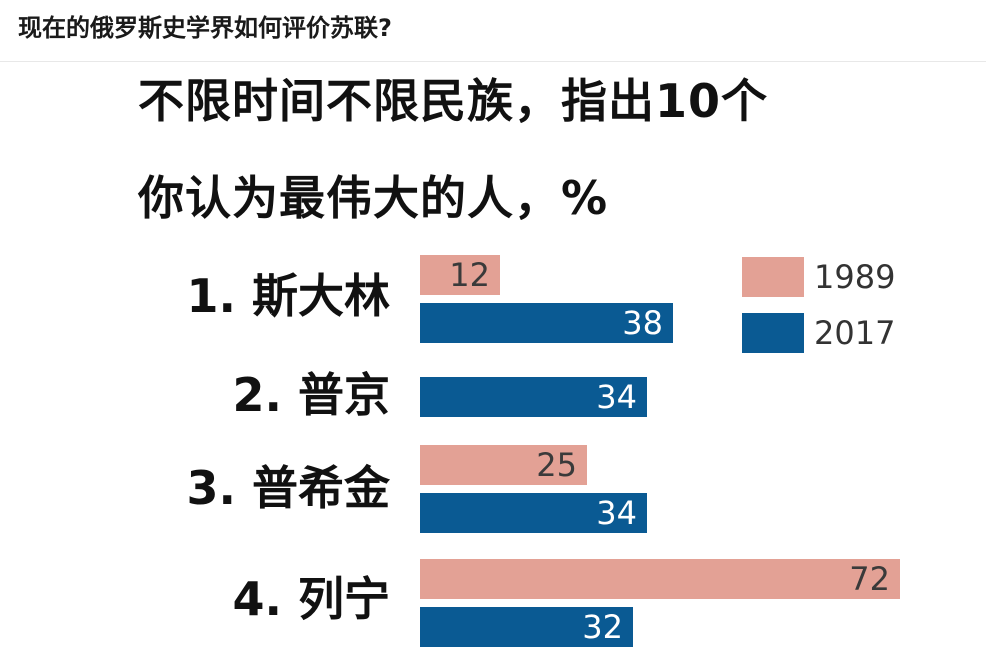 Image resolution: width=986 pixels, height=668 pixels. Describe the element at coordinates (288, 488) in the screenshot. I see `category-label: 3. 普希金` at that location.